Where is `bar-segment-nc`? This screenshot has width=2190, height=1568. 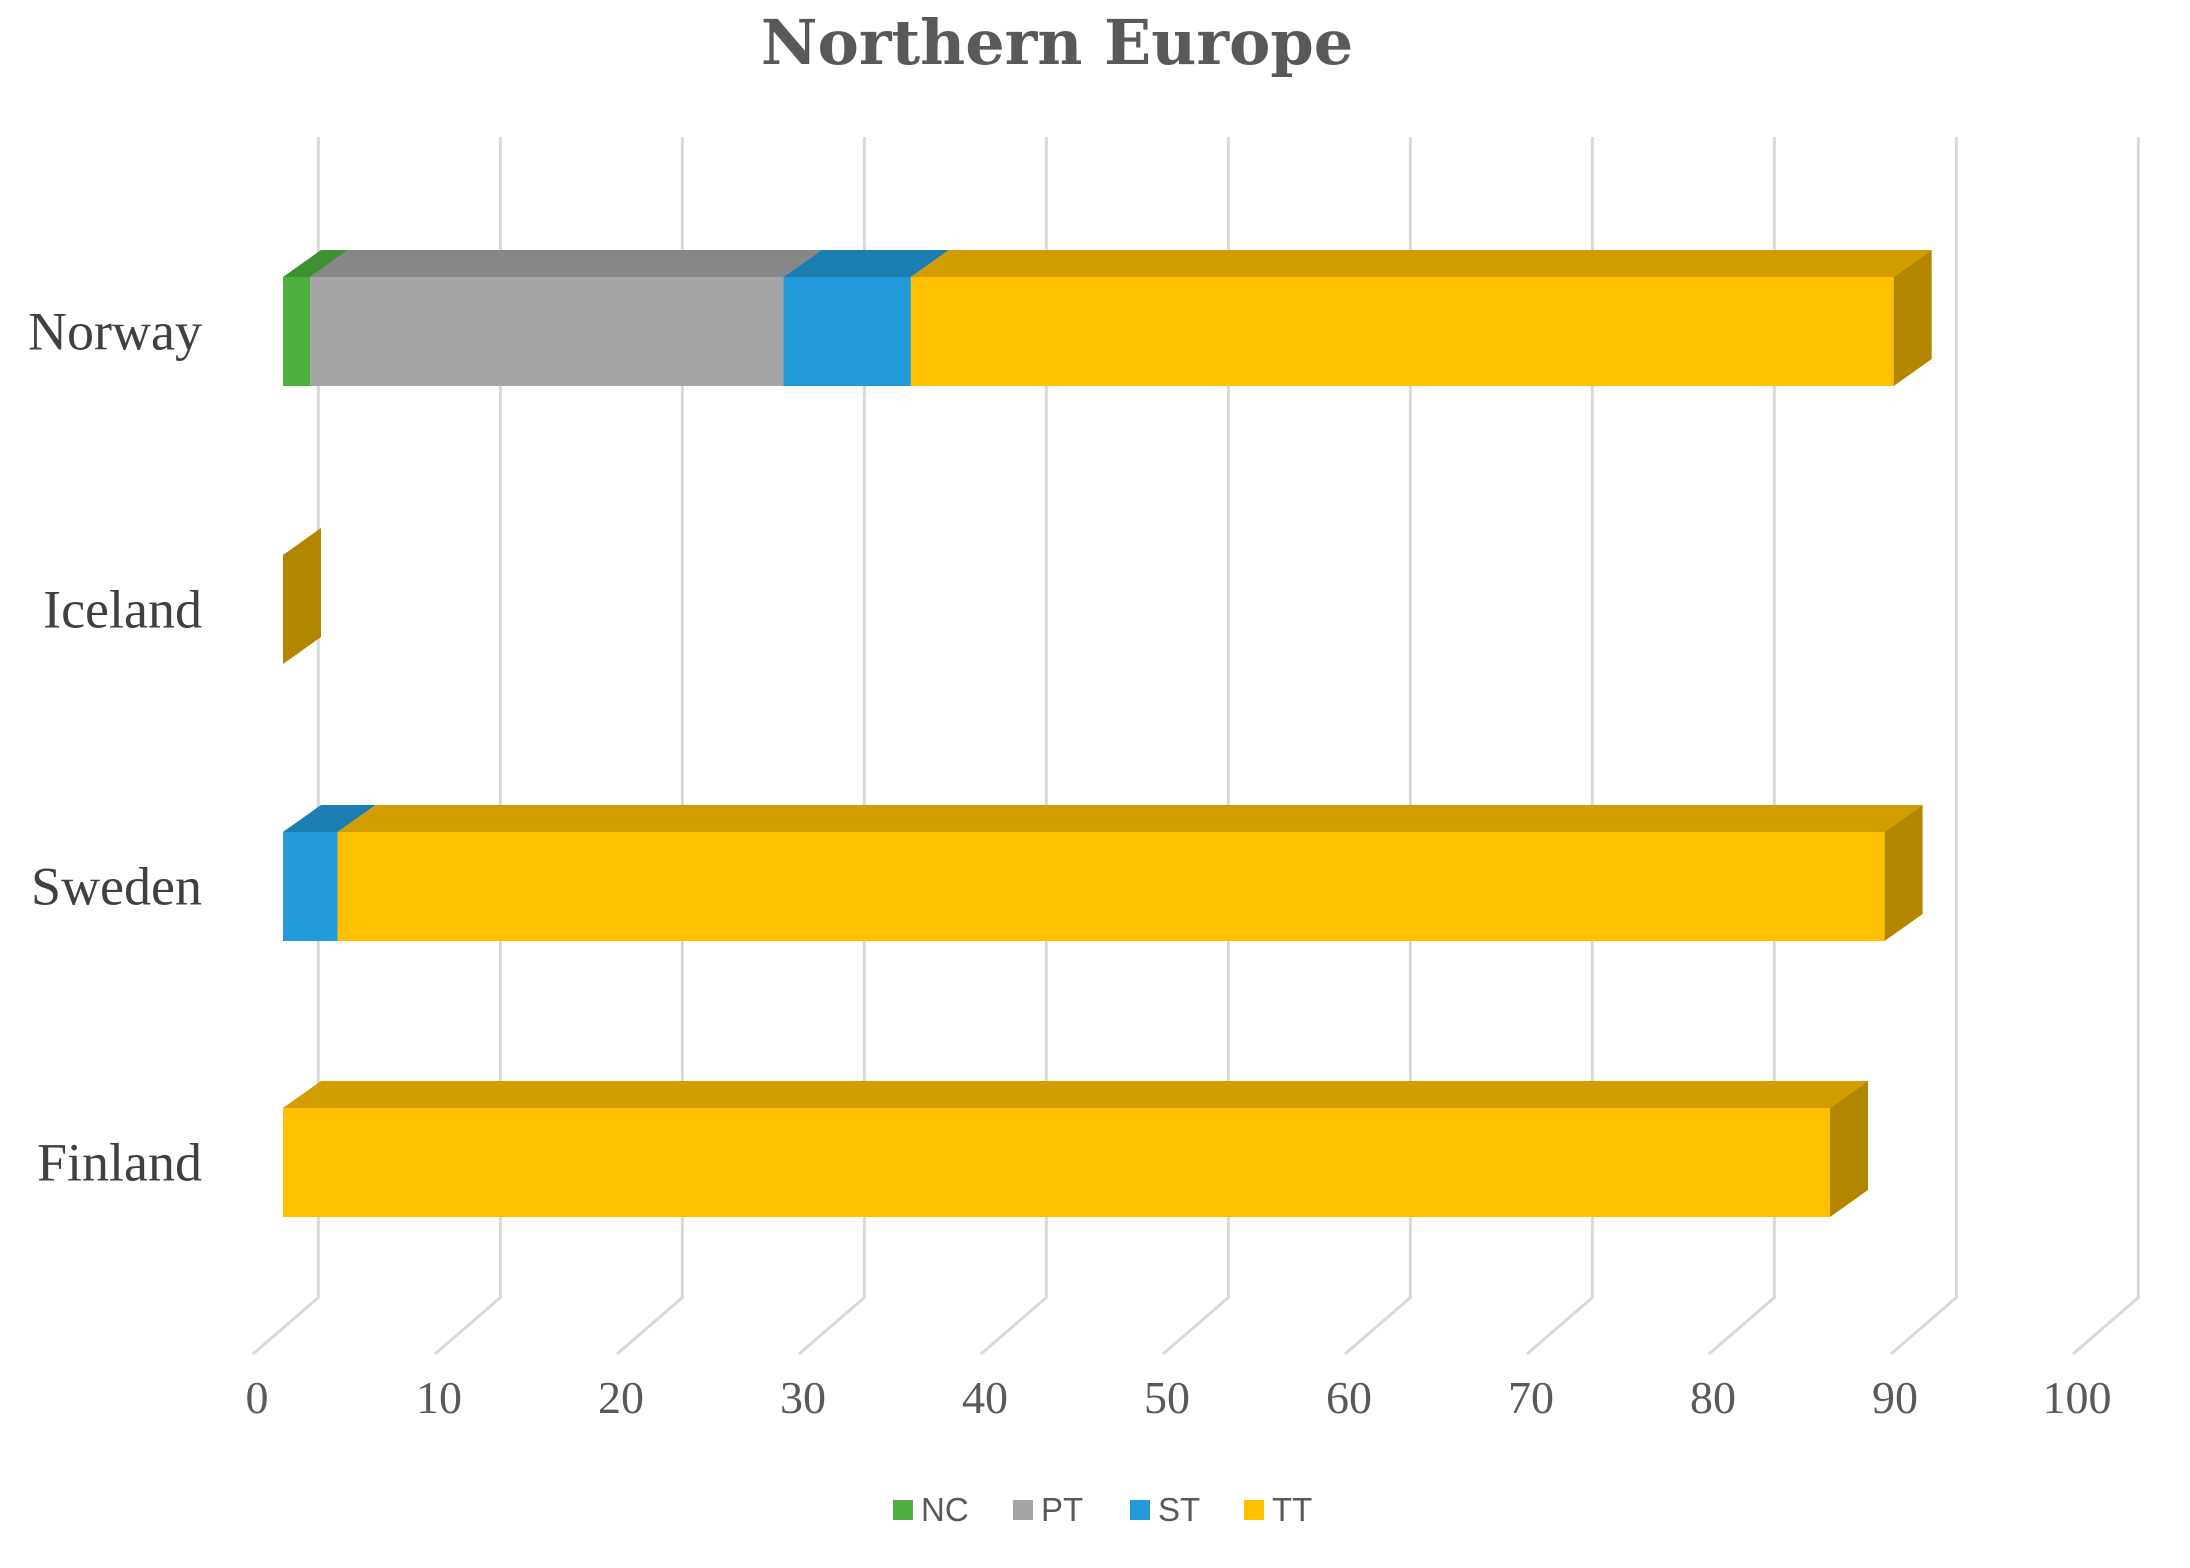
bar-segment-nc is located at coordinates (316, 318).